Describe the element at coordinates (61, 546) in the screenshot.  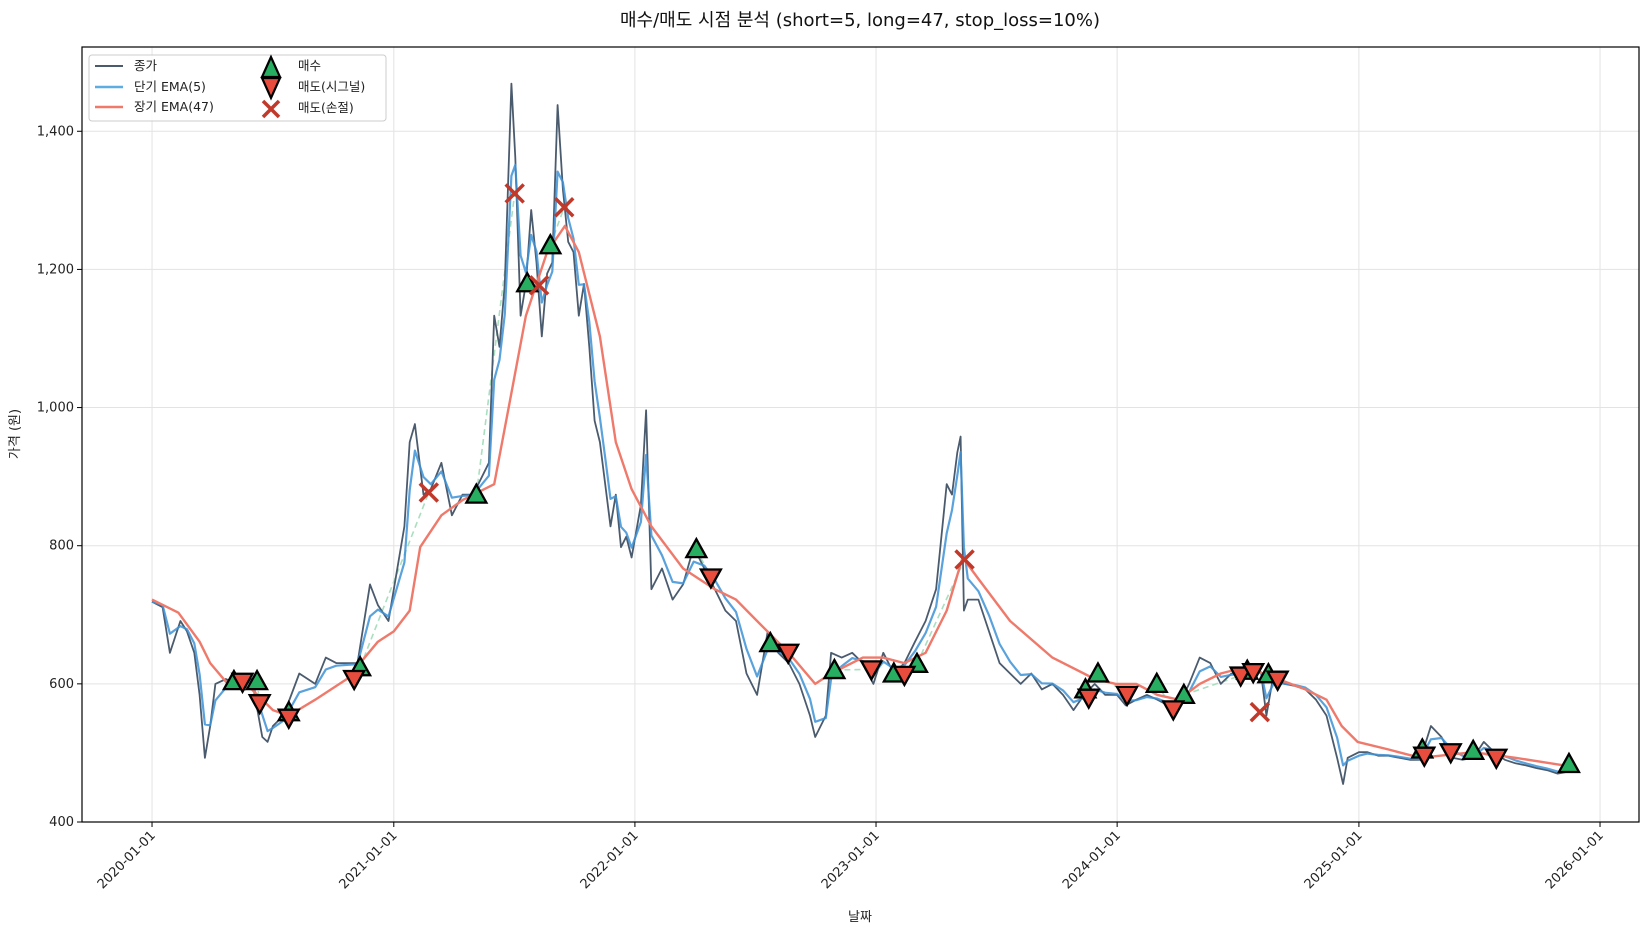
I see `y-tick-label: 800` at that location.